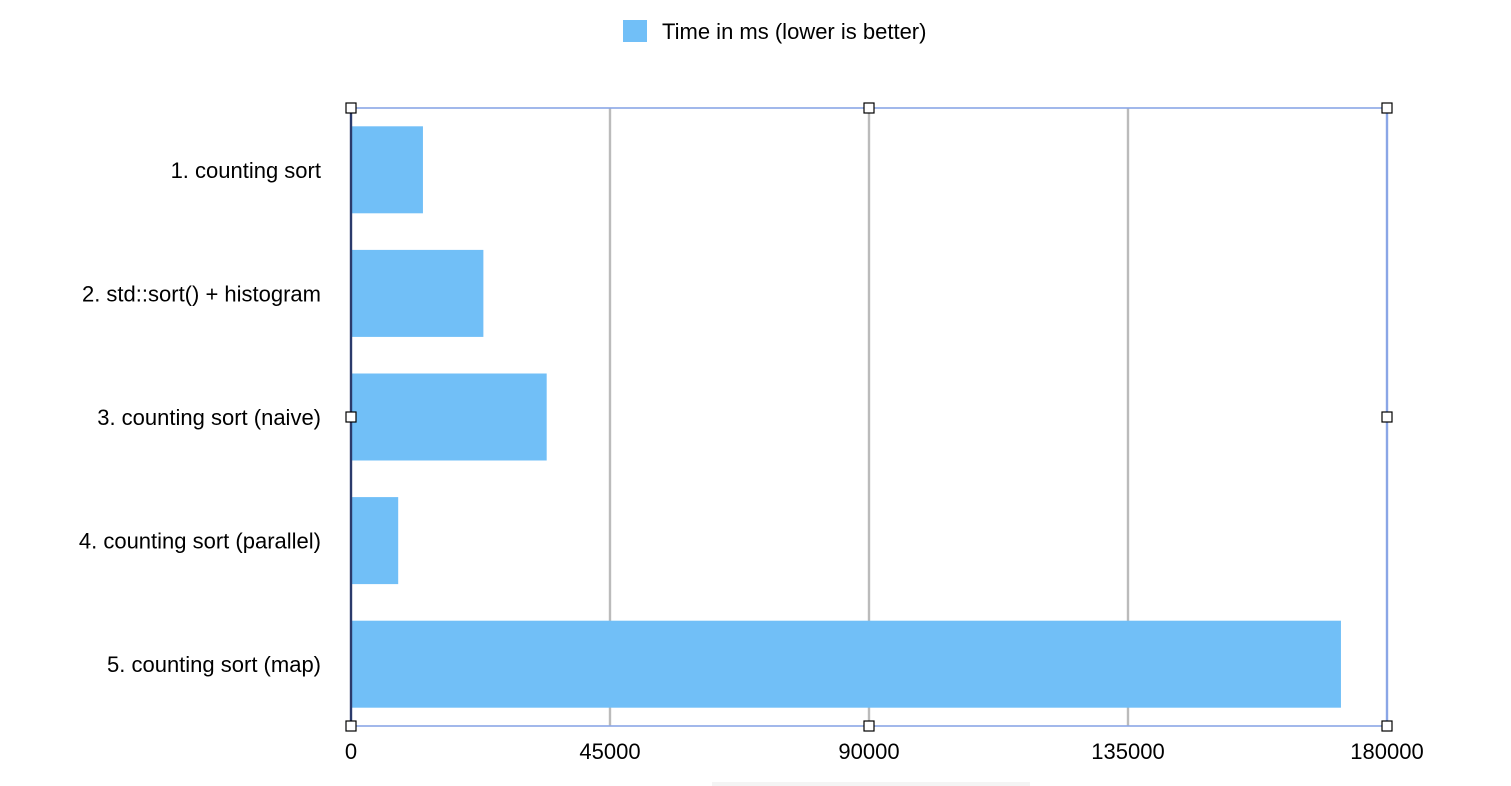 This screenshot has height=786, width=1511. What do you see at coordinates (214, 664) in the screenshot?
I see `category-label: 5. counting sort (map)` at bounding box center [214, 664].